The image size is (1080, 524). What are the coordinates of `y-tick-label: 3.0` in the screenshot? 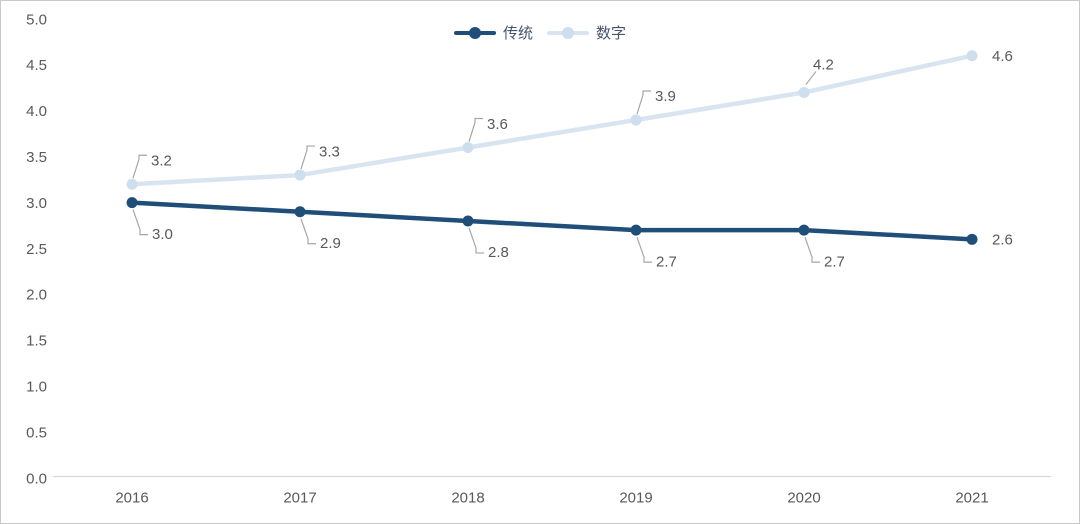 It's located at (36, 203).